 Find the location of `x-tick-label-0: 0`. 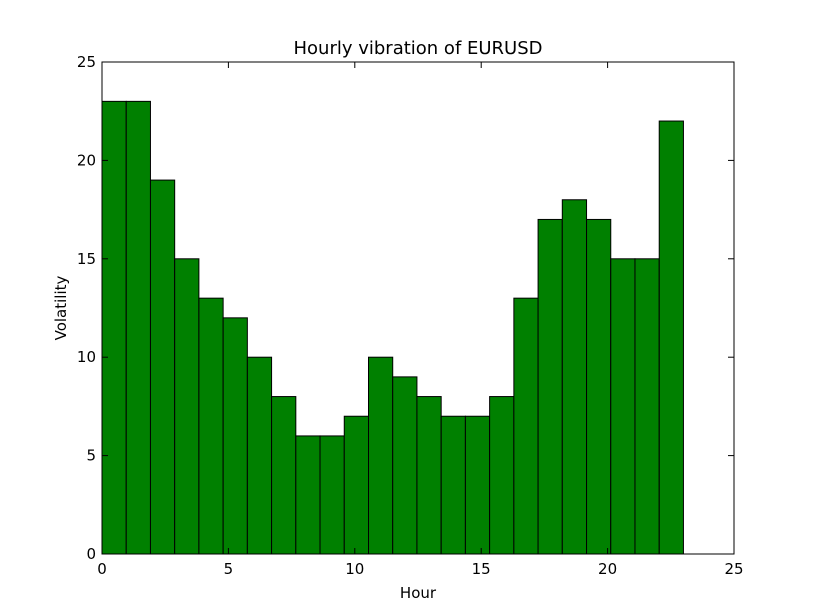

x-tick-label-0: 0 is located at coordinates (102, 569).